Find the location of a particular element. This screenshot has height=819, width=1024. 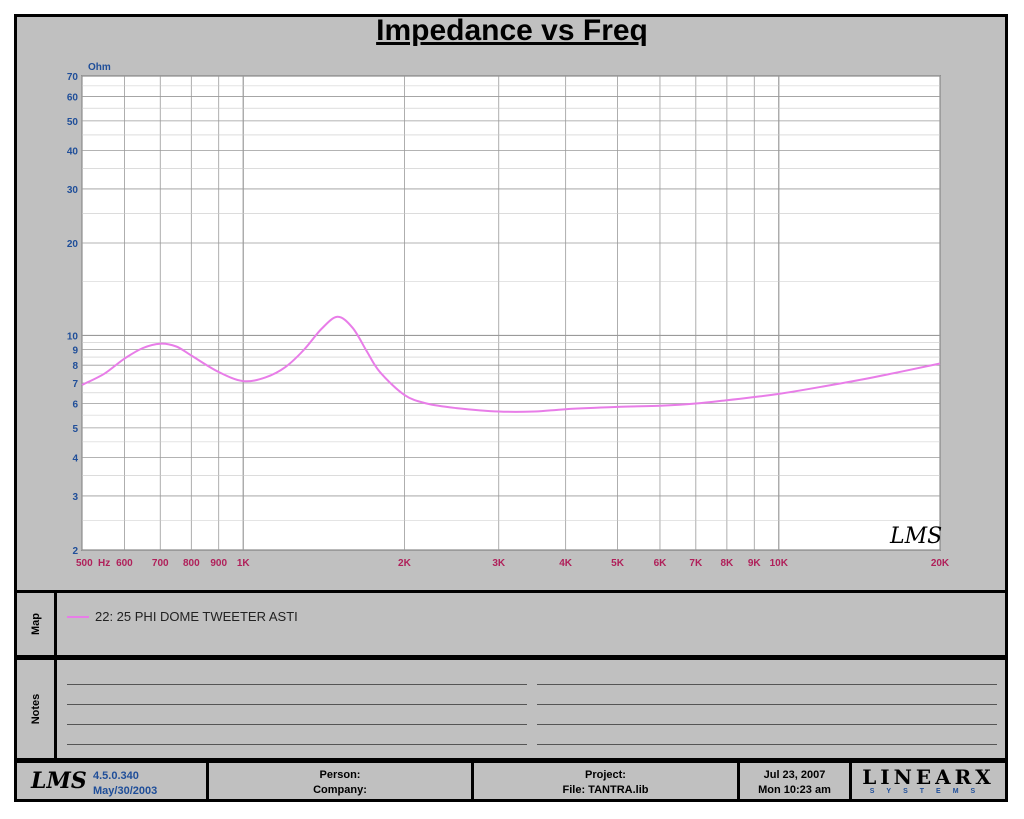

map-section: Map 22: 25 PHI DOME TWEETER ASTI is located at coordinates (511, 624).